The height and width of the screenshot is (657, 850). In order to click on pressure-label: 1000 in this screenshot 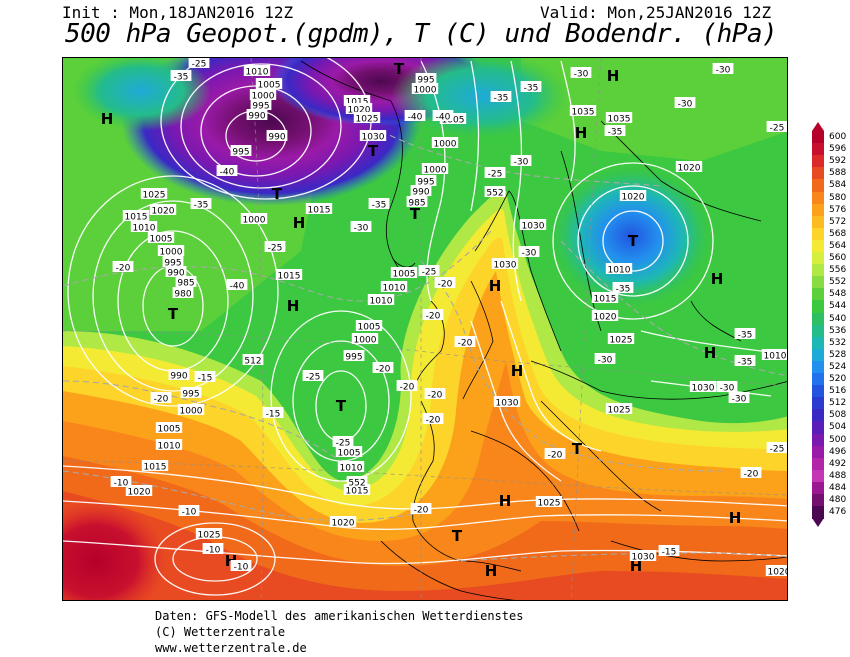, I will do `click(171, 253)`.